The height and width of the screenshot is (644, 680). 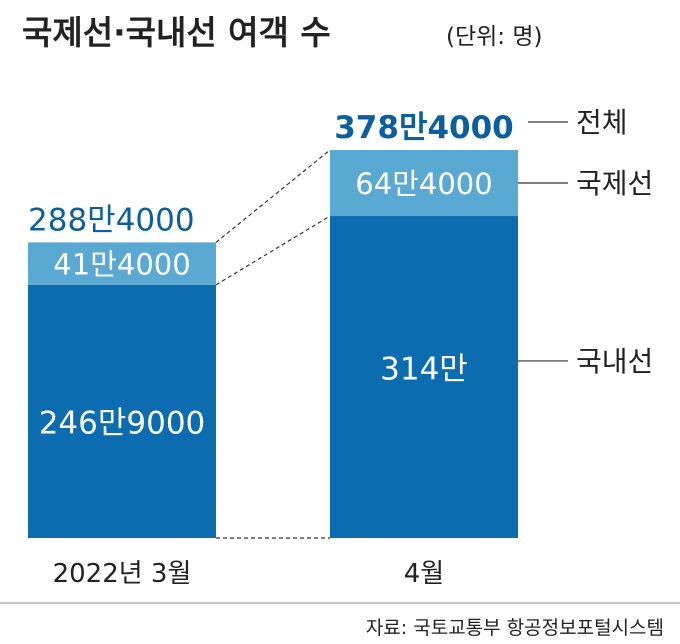 What do you see at coordinates (614, 361) in the screenshot?
I see `legend-label-2: 국내선` at bounding box center [614, 361].